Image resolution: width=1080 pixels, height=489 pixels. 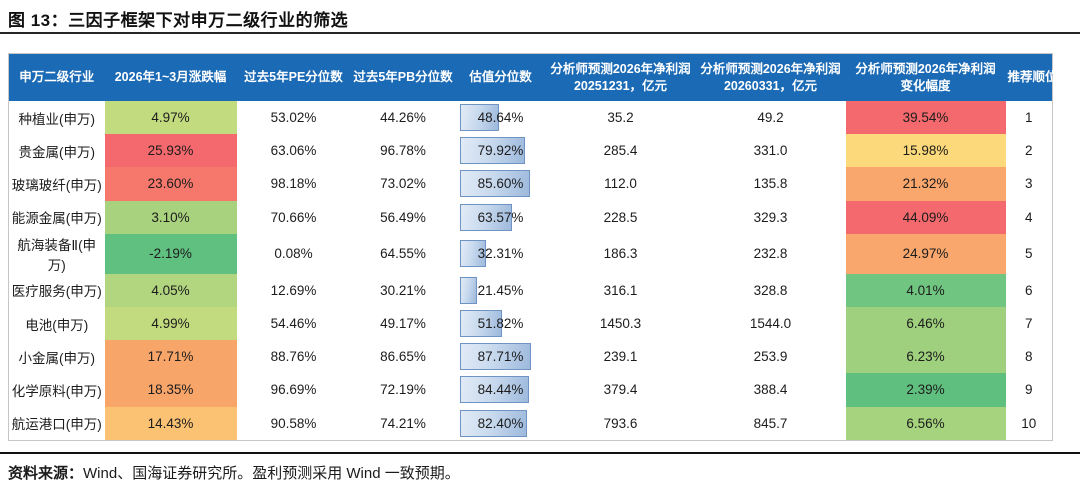 What do you see at coordinates (770, 390) in the screenshot?
I see `profit-20260331-cell: 388.4` at bounding box center [770, 390].